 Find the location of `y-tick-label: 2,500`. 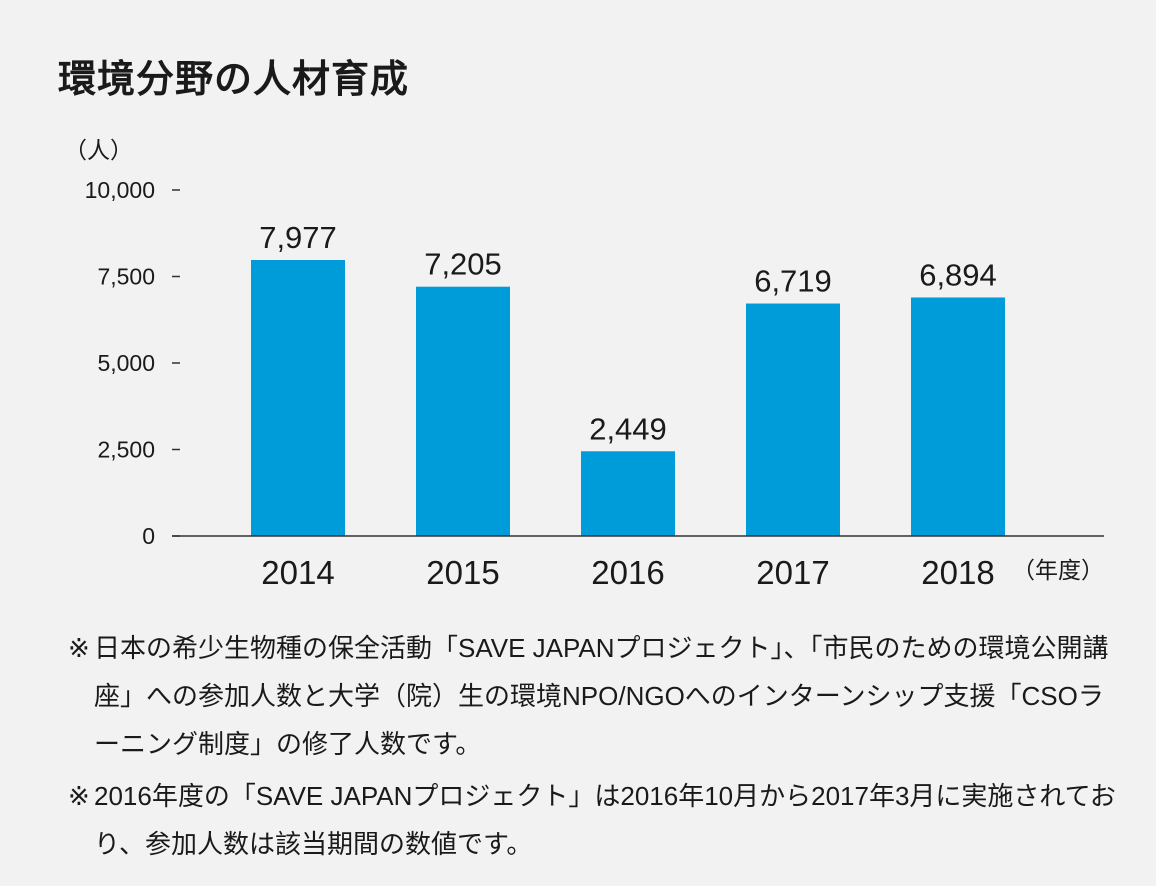

y-tick-label: 2,500 is located at coordinates (126, 450).